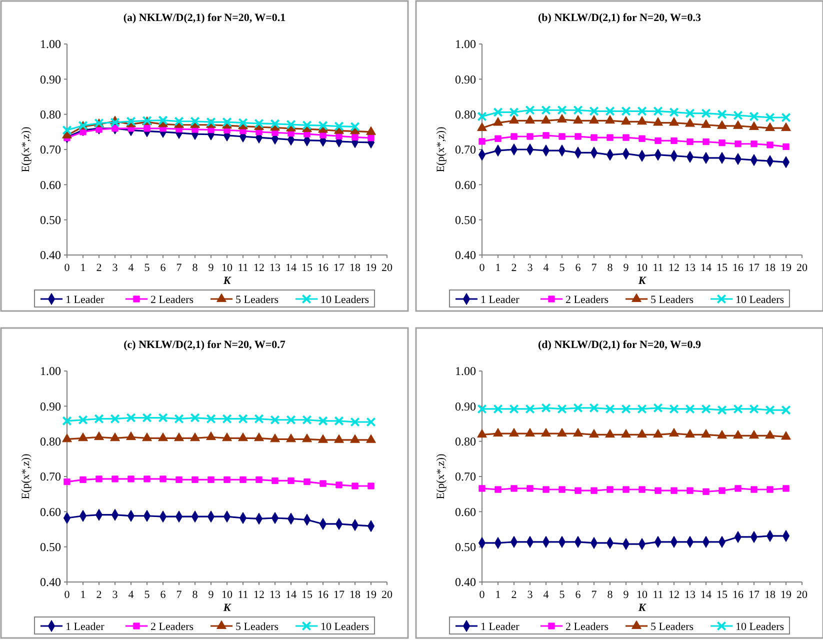 The height and width of the screenshot is (640, 823). Describe the element at coordinates (465, 79) in the screenshot. I see `y-tick-label: 0.90` at that location.